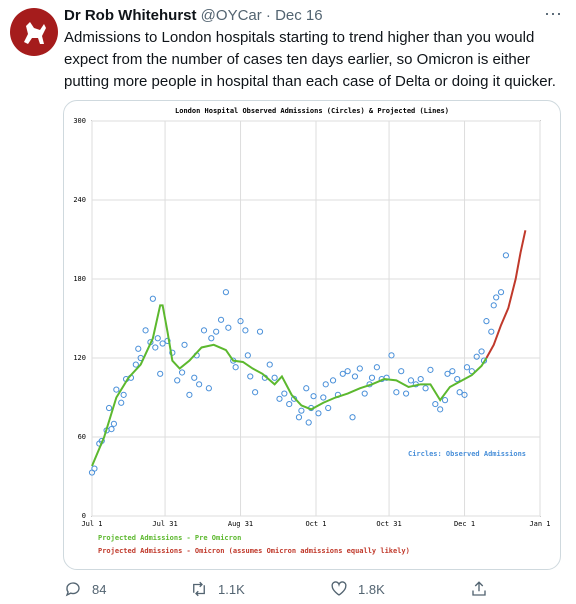 The height and width of the screenshot is (604, 576). I want to click on author-name: Dr Rob Whitehurst, so click(130, 15).